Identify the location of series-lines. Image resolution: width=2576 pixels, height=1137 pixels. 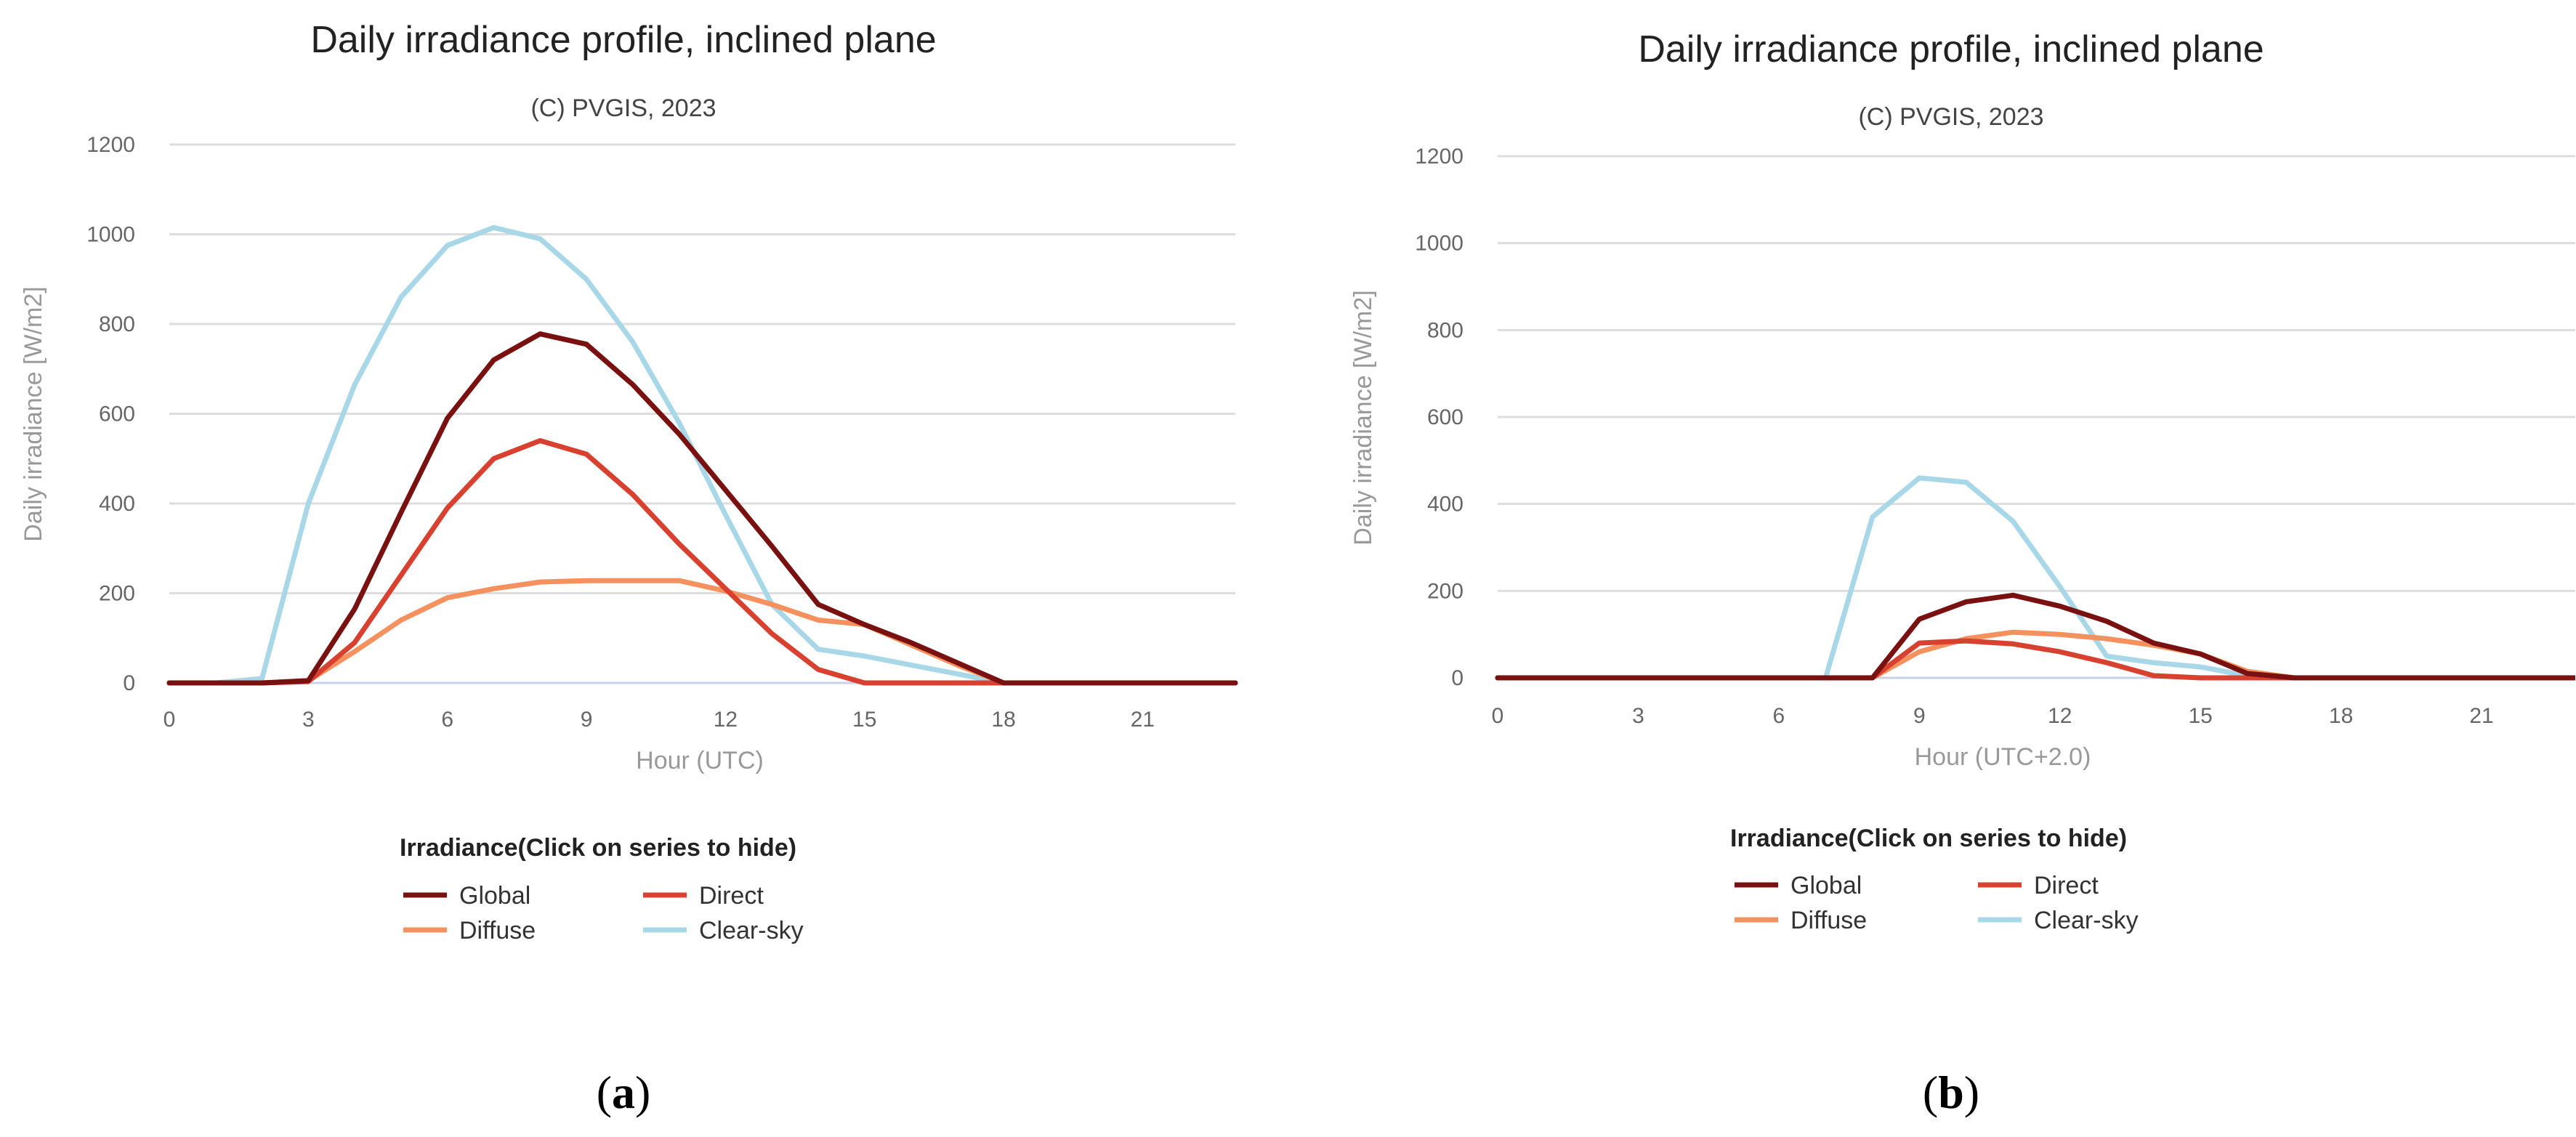
(2035, 578).